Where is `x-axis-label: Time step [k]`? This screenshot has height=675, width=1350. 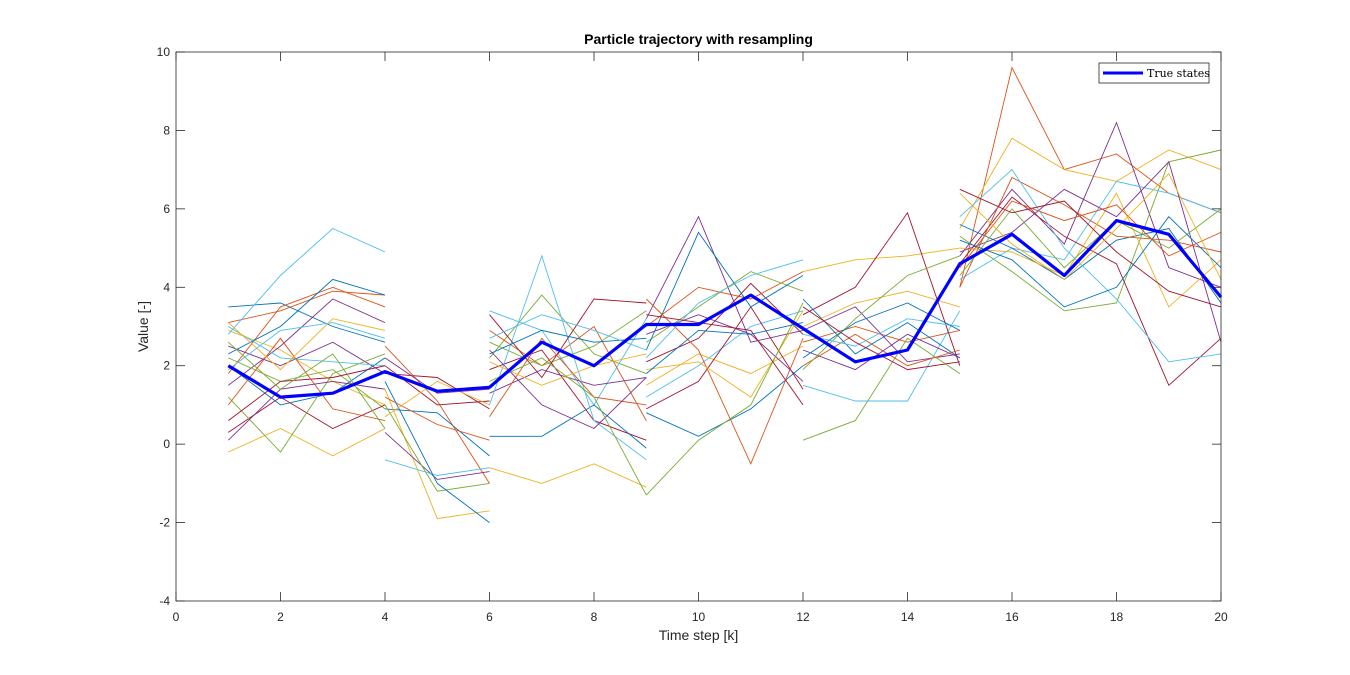 x-axis-label: Time step [k] is located at coordinates (699, 635).